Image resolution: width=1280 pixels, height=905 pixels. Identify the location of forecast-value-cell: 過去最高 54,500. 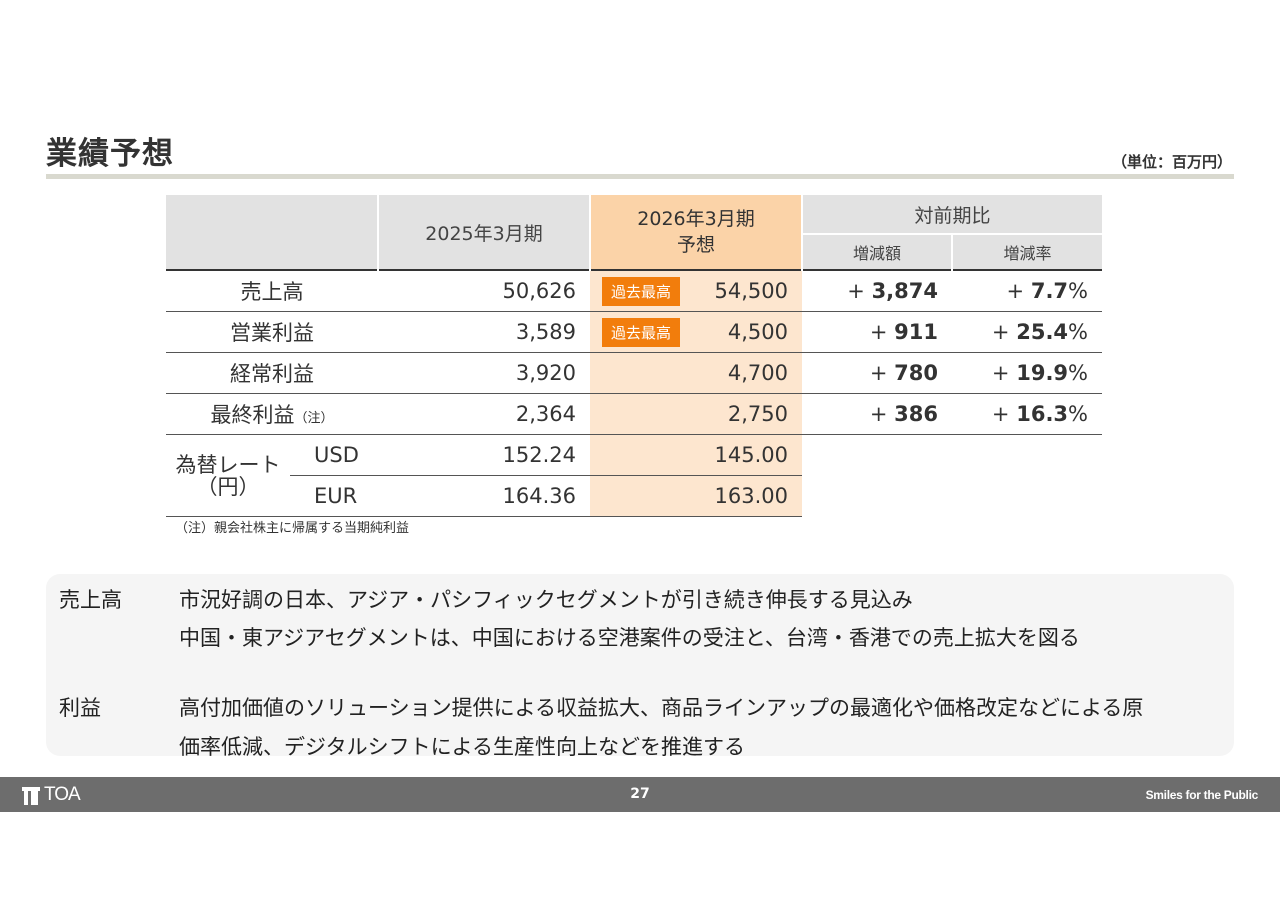
(696, 290).